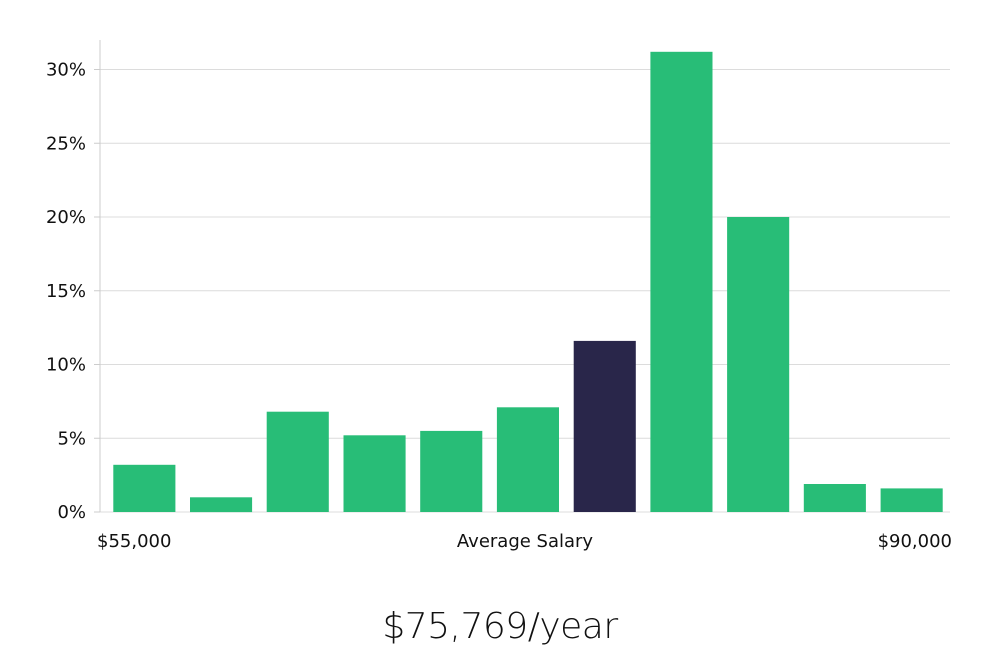  What do you see at coordinates (66, 143) in the screenshot?
I see `y-tick-label: 25%` at bounding box center [66, 143].